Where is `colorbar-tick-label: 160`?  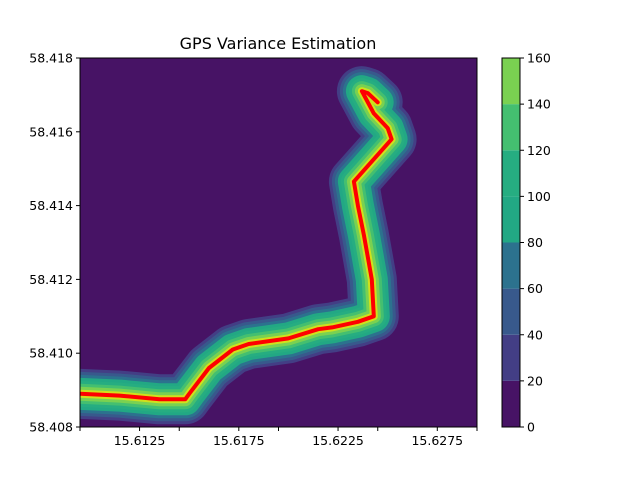 colorbar-tick-label: 160 is located at coordinates (539, 58).